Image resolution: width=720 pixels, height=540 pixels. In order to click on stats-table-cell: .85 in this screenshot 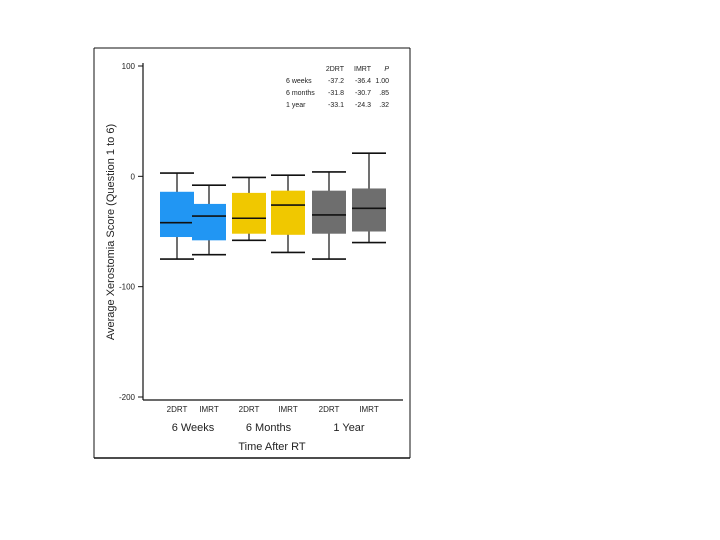, I will do `click(384, 93)`.